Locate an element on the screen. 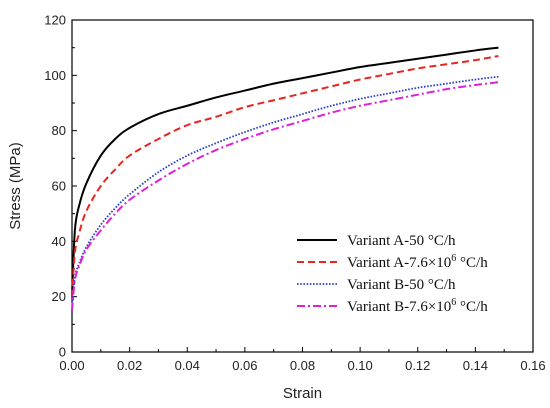 This screenshot has width=550, height=408. x-tick-label: 0.14 is located at coordinates (475, 365).